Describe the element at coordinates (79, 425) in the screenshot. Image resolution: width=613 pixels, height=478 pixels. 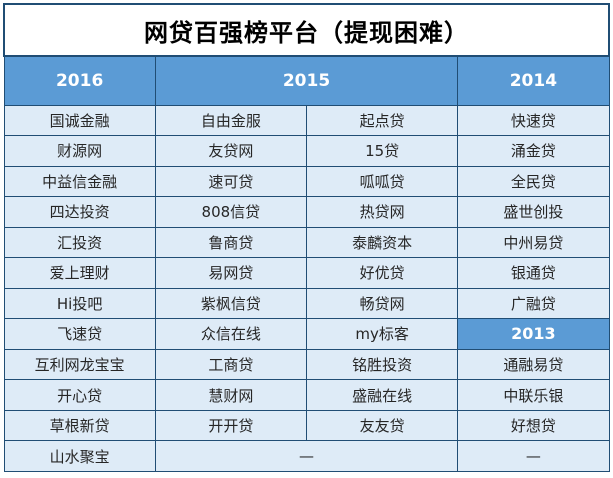
I see `table-cell: 草根新贷` at that location.